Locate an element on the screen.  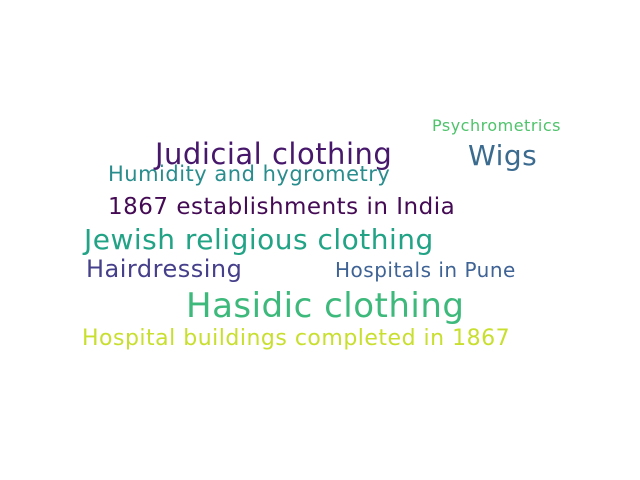
word-hasidic-clothing: Hasidic clothing is located at coordinates (325, 306).